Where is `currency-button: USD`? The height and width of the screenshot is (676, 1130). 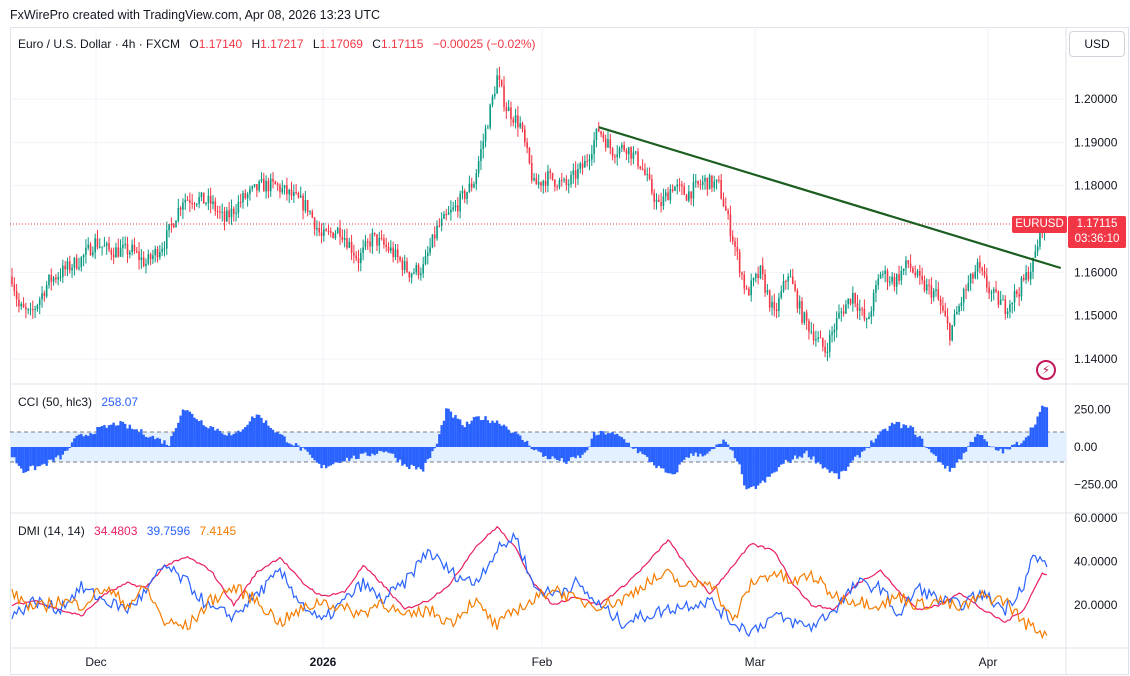
currency-button: USD is located at coordinates (1097, 44).